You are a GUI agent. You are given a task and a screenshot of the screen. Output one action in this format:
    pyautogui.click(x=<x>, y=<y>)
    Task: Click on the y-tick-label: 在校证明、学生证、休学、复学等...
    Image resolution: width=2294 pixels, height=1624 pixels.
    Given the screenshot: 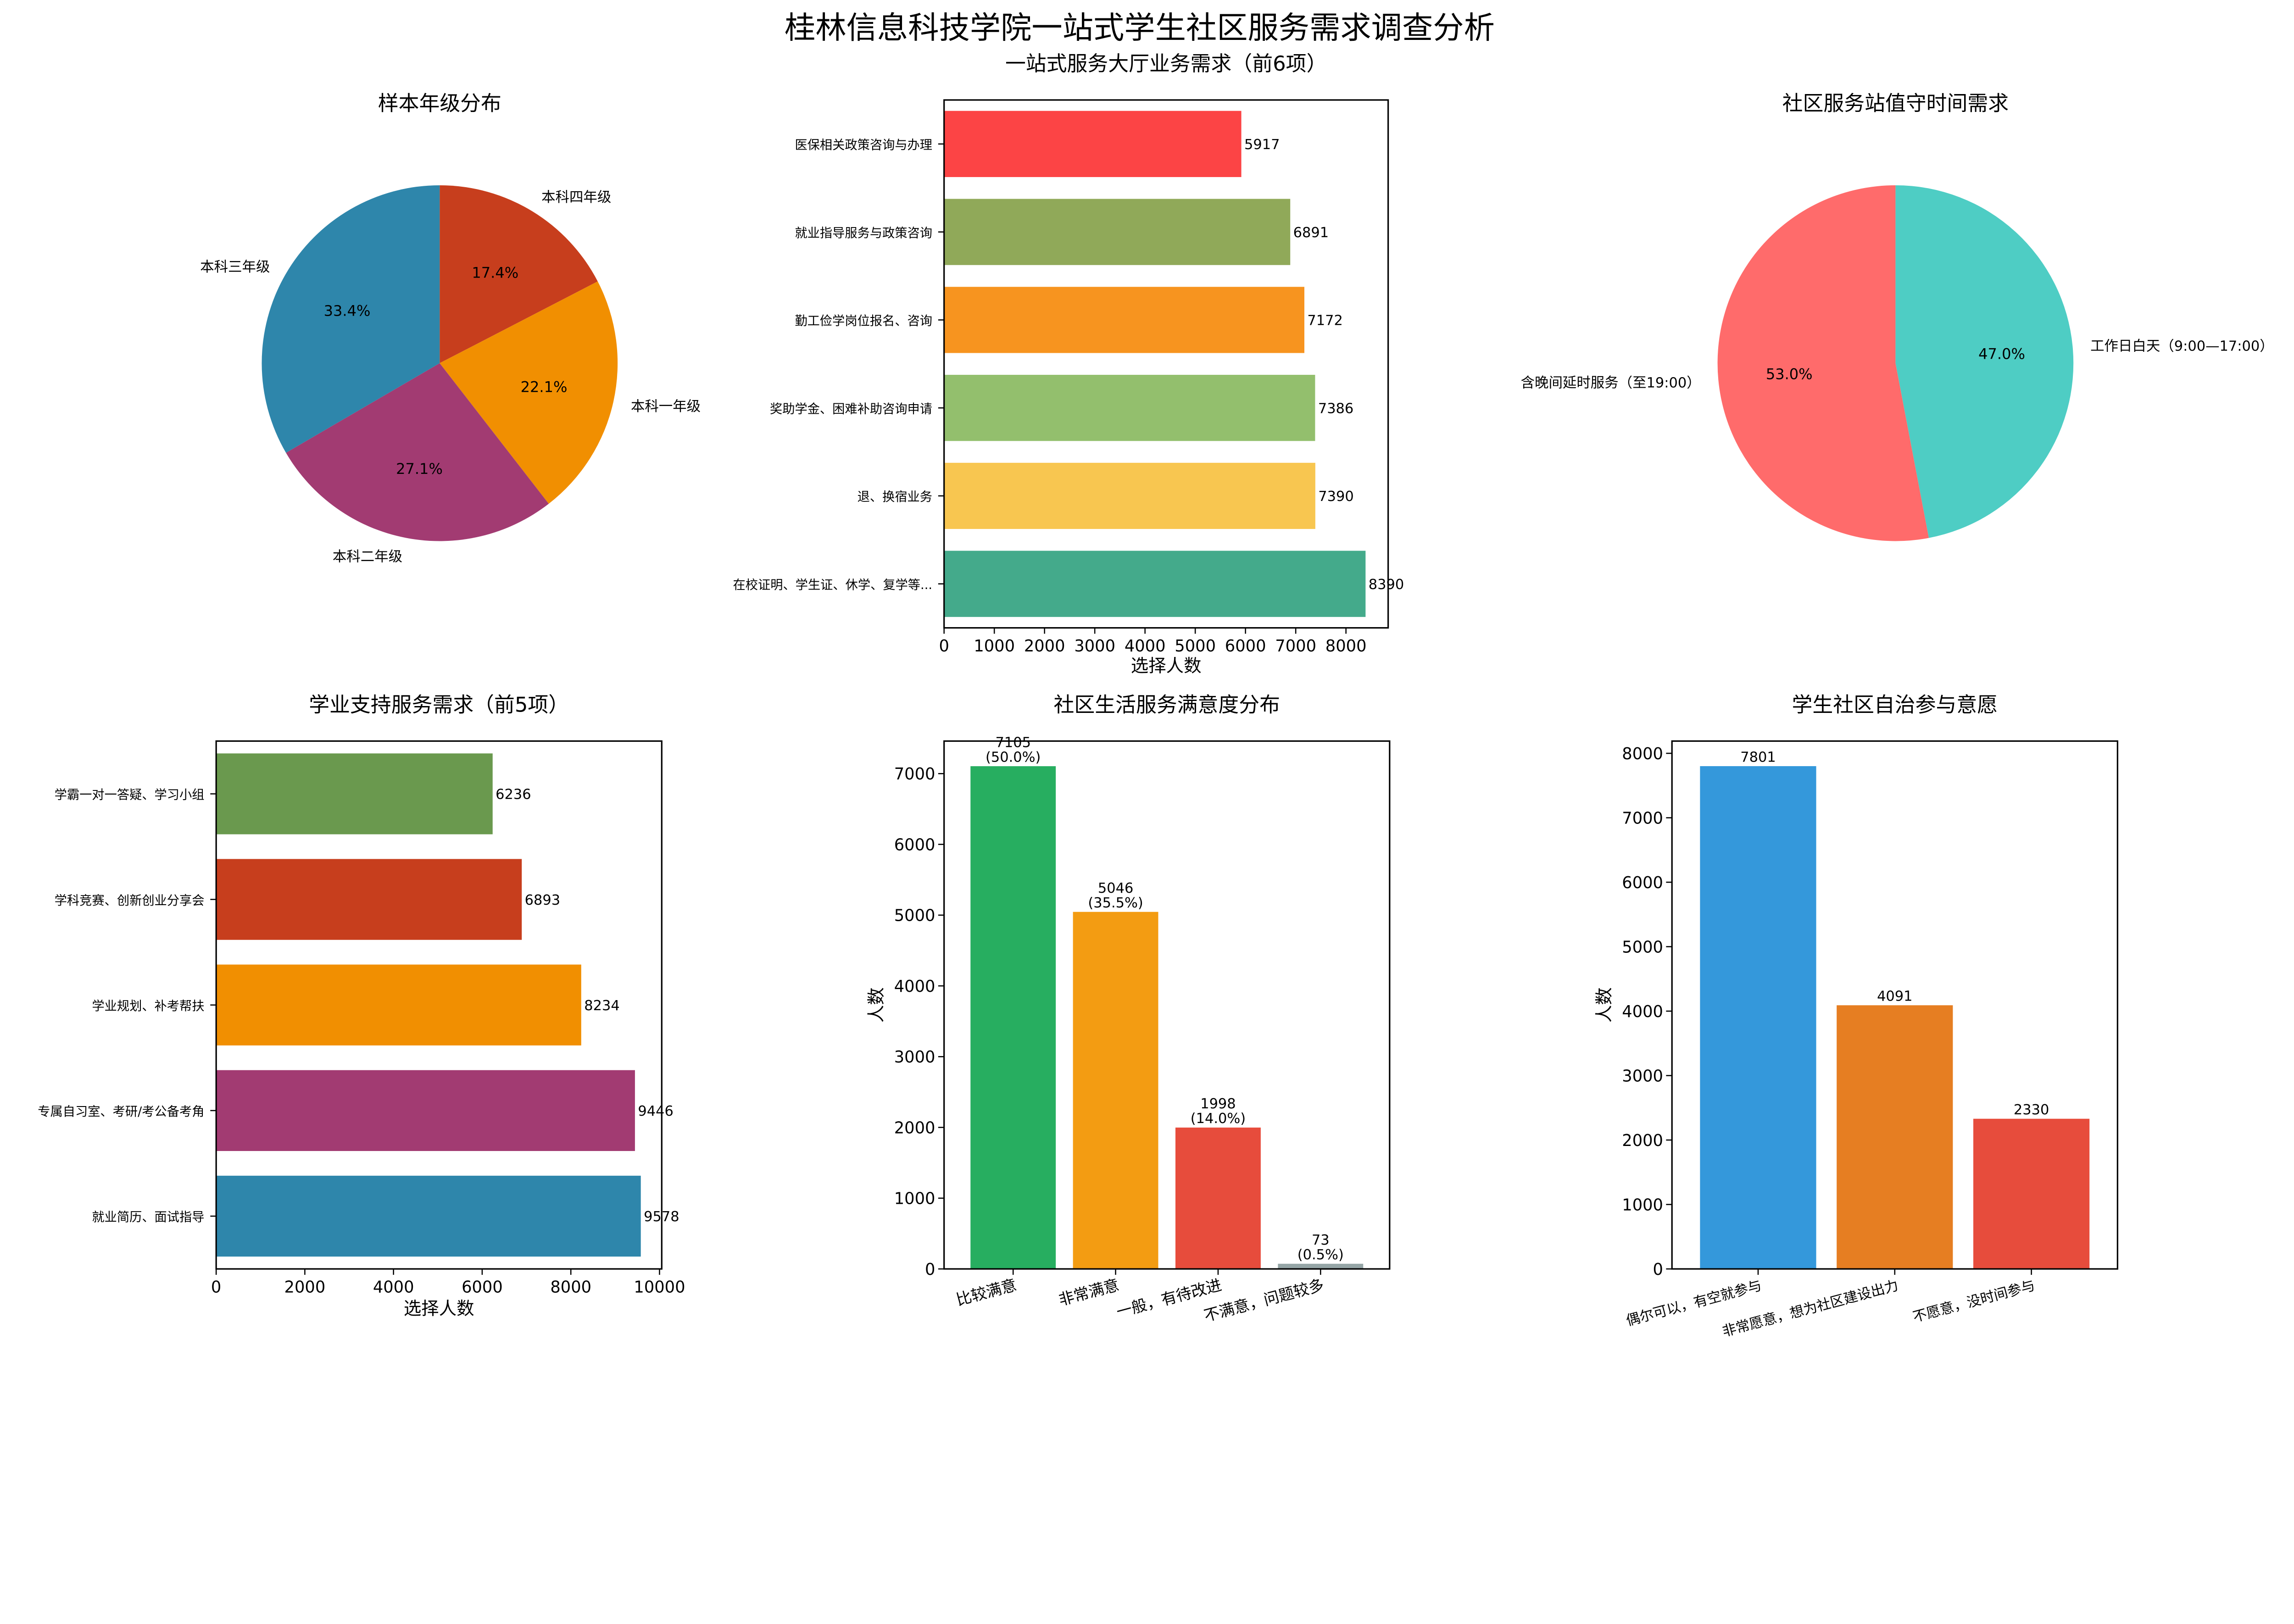 What is the action you would take?
    pyautogui.click(x=832, y=585)
    